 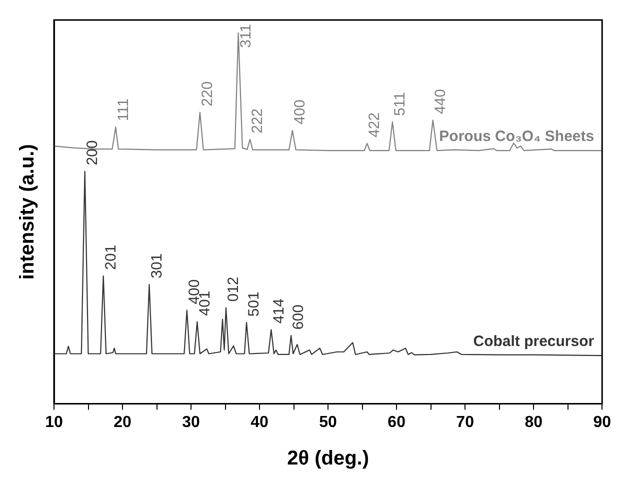 What do you see at coordinates (254, 304) in the screenshot?
I see `annotation: 501` at bounding box center [254, 304].